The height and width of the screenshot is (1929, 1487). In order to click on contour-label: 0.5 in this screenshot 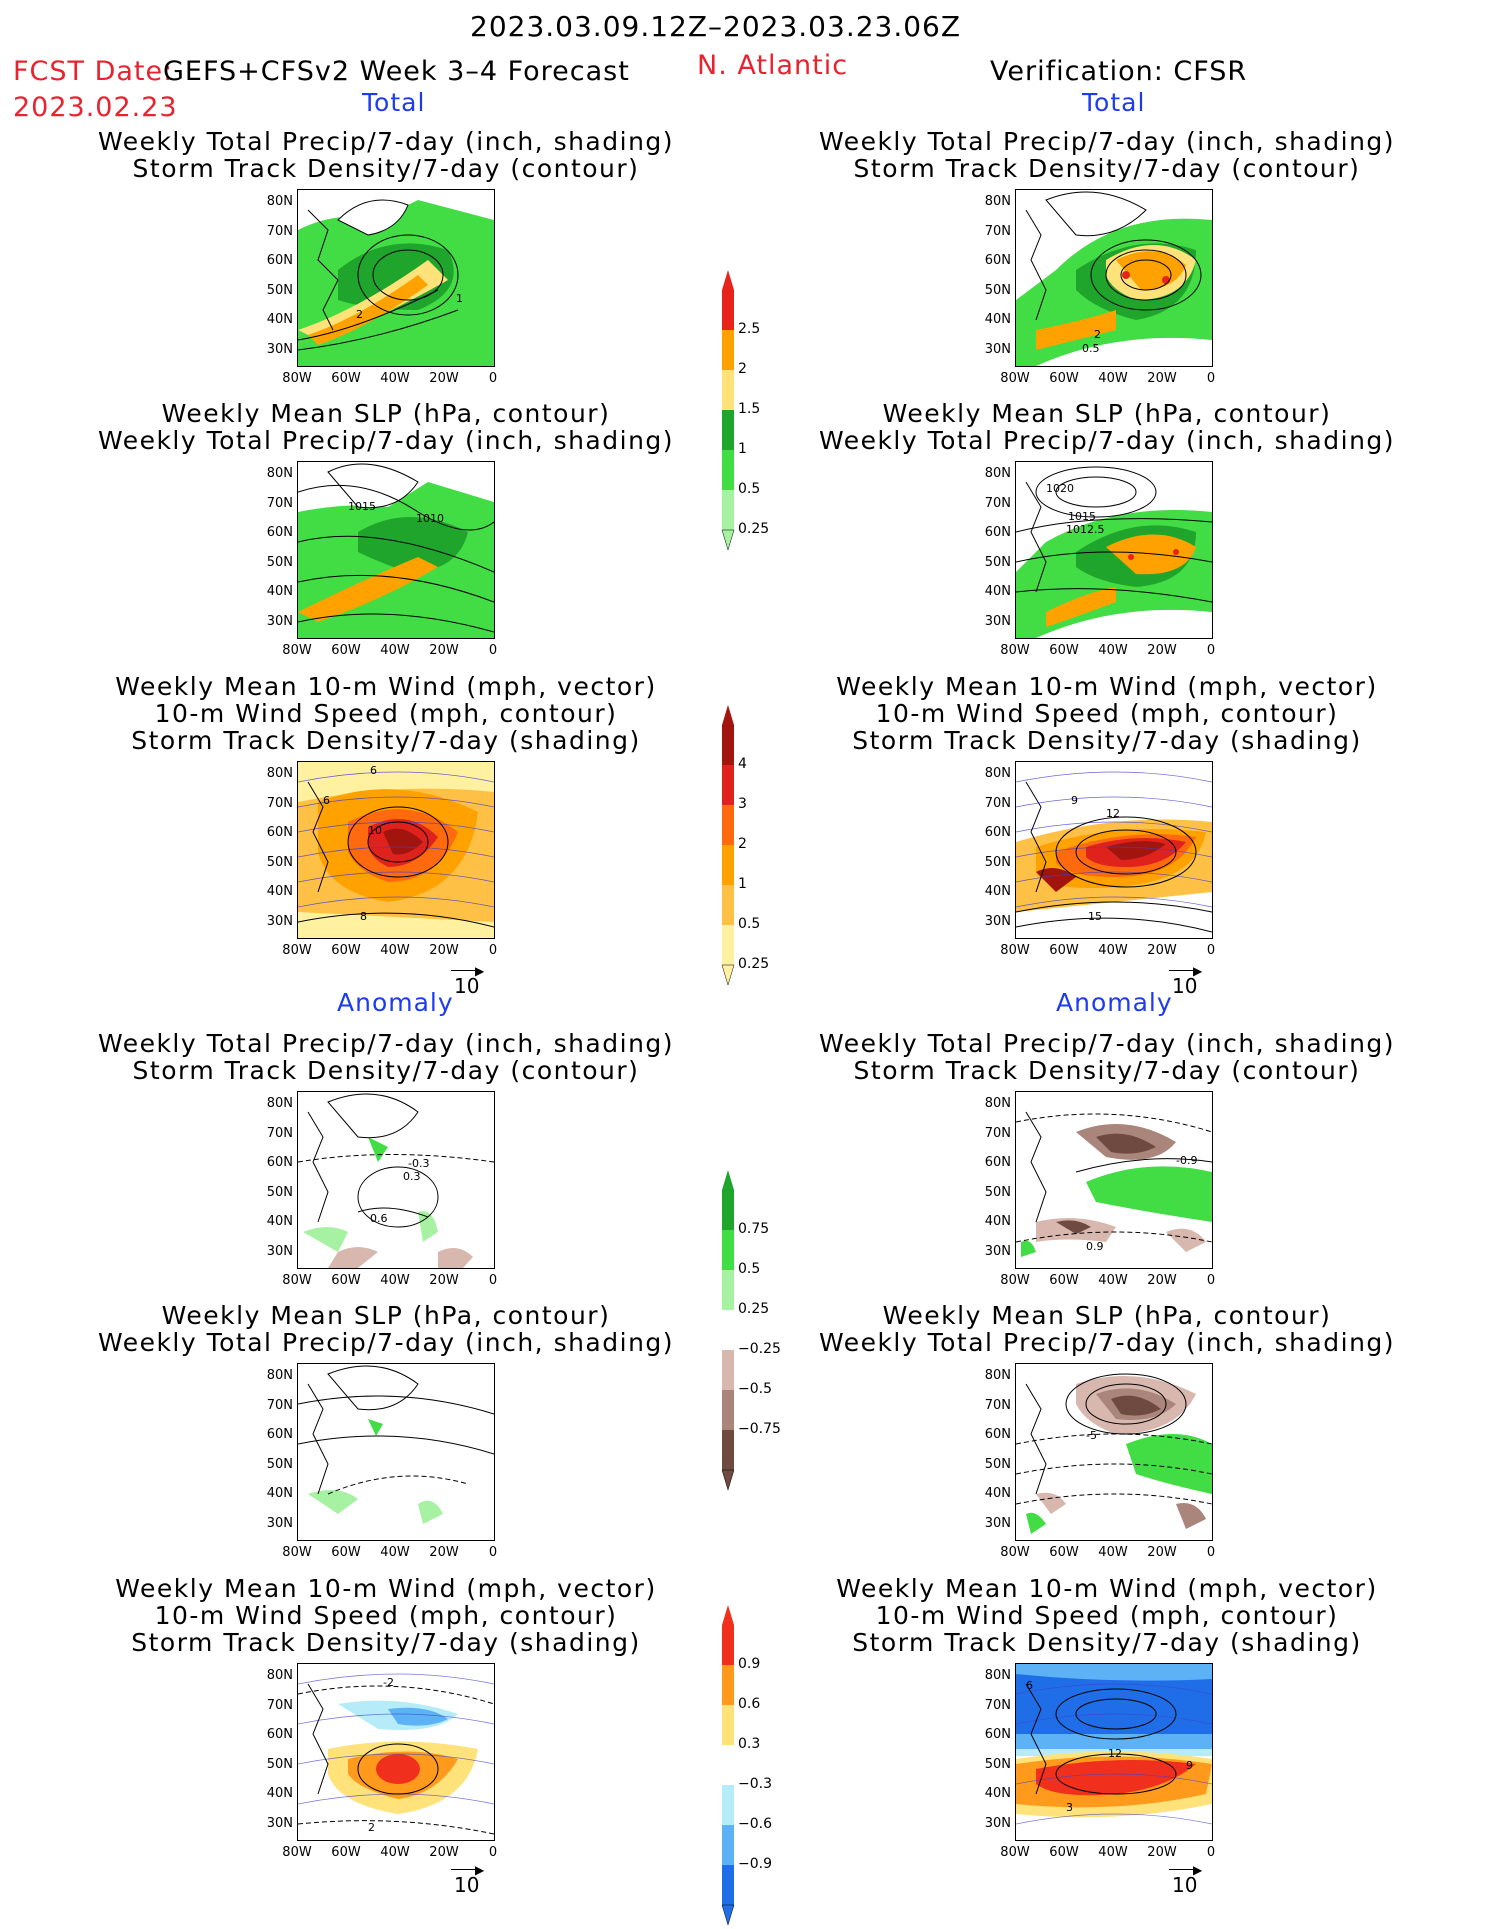, I will do `click(1091, 348)`.